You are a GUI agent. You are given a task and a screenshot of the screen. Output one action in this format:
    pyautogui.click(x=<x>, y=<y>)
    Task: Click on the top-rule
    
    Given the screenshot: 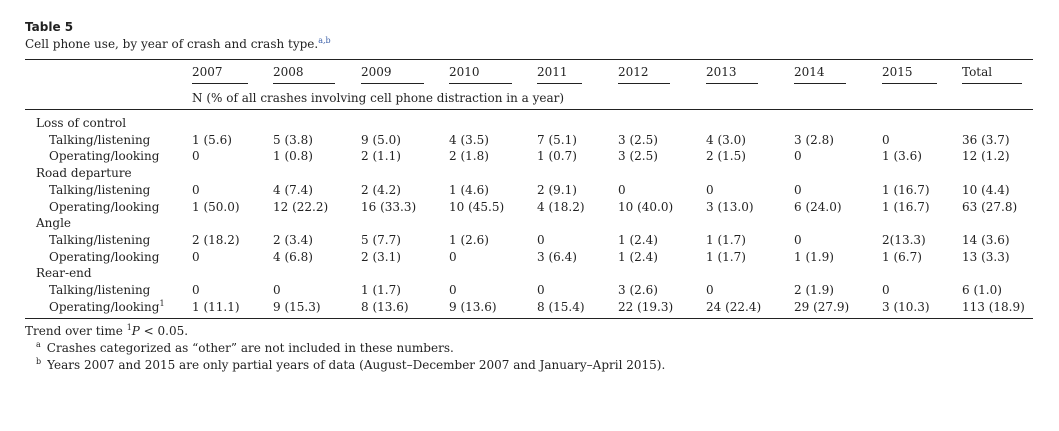 What is the action you would take?
    pyautogui.click(x=529, y=59)
    